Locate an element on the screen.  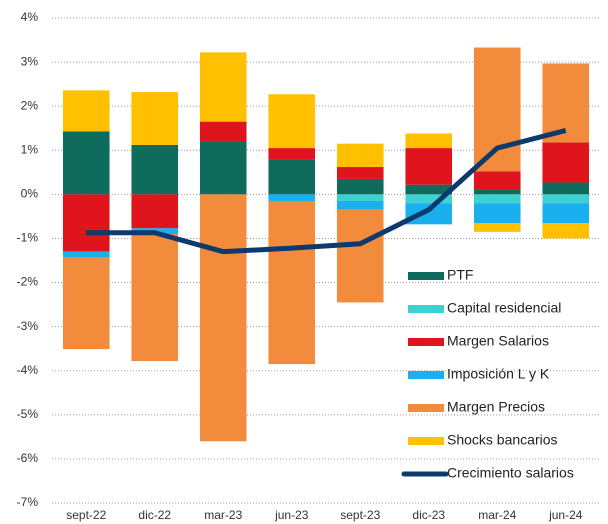
y-tick-label: 2% is located at coordinates (30, 105).